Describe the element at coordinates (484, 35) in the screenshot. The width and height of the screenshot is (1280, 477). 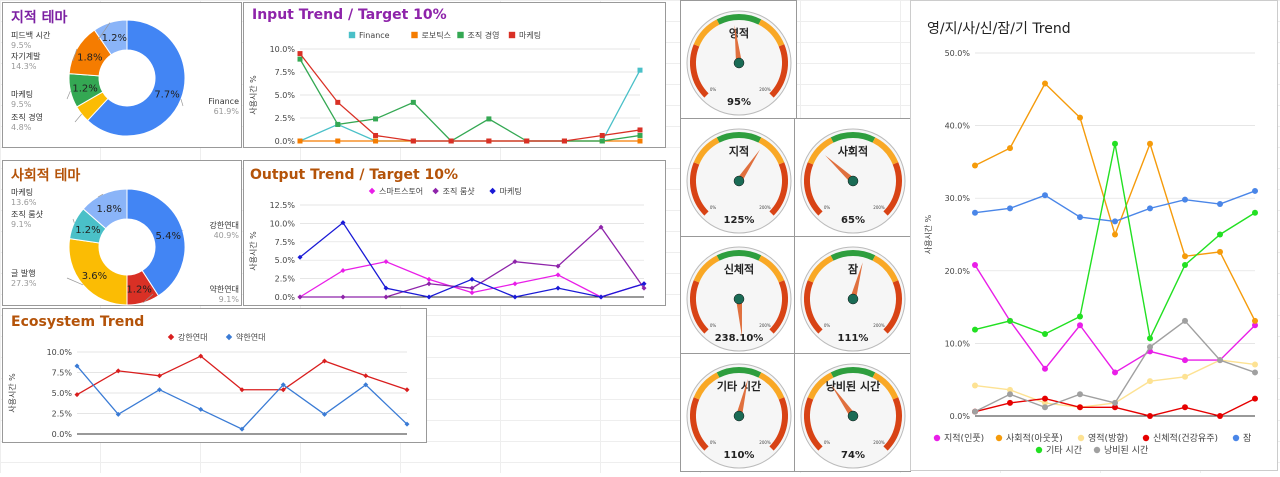
I see `legend-label: 조직 경영` at that location.